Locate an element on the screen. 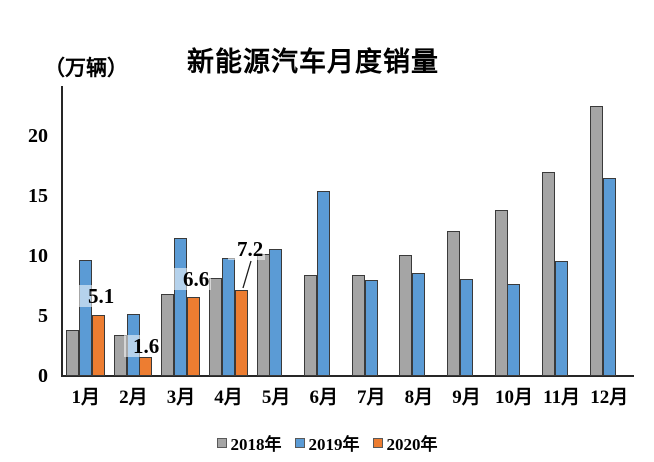 The width and height of the screenshot is (654, 462). bar-2018年-7月 is located at coordinates (358, 325).